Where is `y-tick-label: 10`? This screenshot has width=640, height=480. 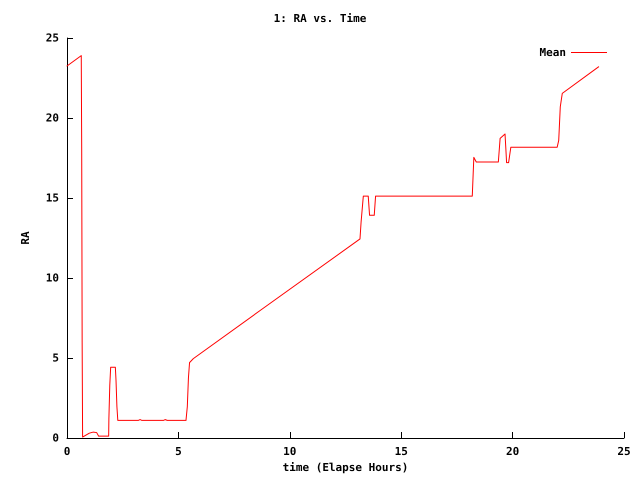
y-tick-label: 10 is located at coordinates (52, 278).